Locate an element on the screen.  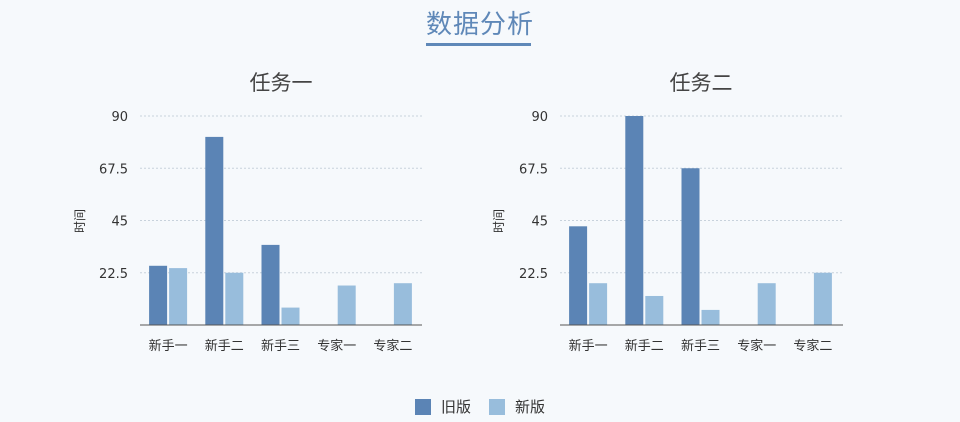
page-title: 数据分析 is located at coordinates (479, 25).